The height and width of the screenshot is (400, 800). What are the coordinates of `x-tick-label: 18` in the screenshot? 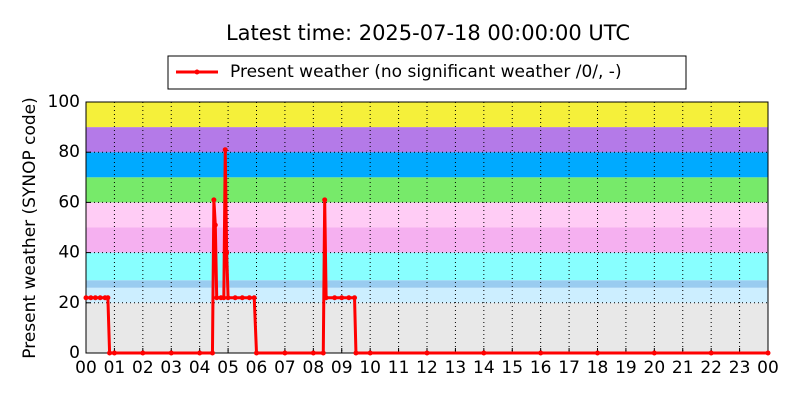 It's located at (598, 368).